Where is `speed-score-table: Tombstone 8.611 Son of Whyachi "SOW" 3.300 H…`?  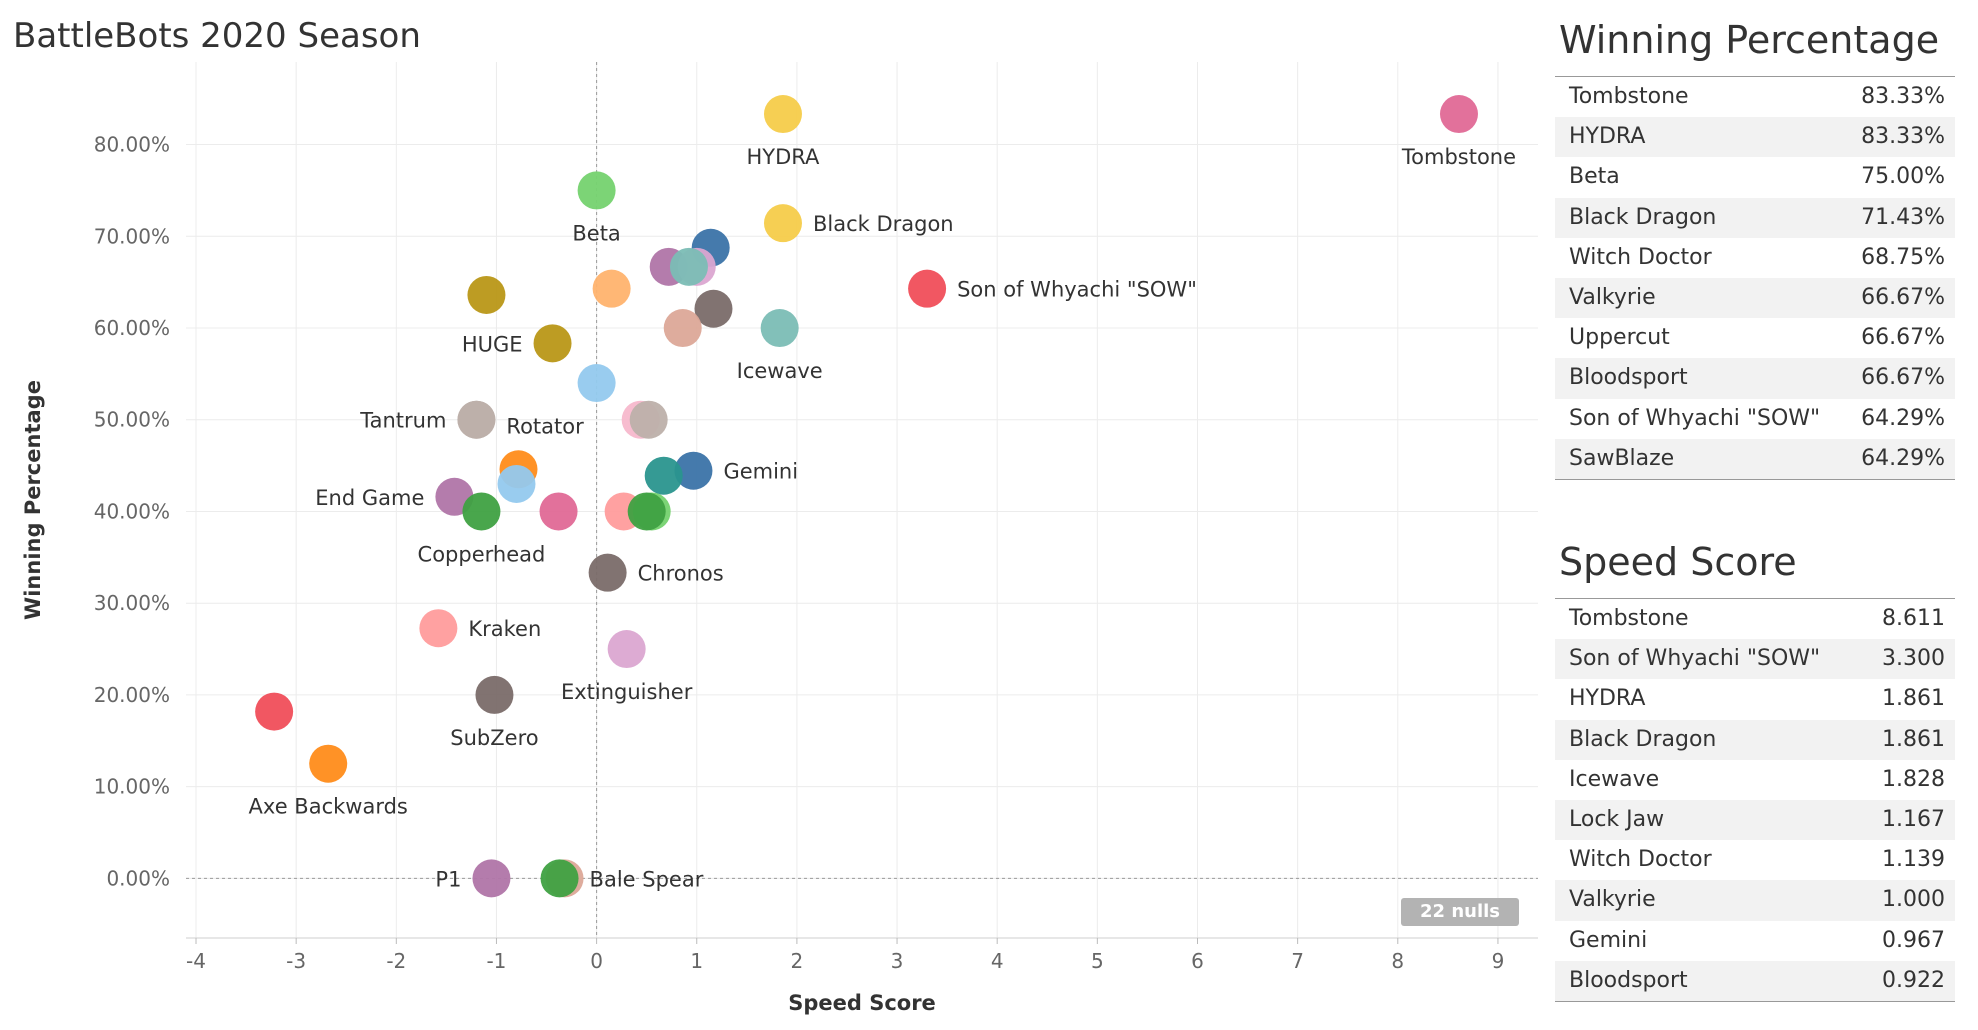 speed-score-table: Tombstone 8.611 Son of Whyachi "SOW" 3.300 H… is located at coordinates (1755, 800).